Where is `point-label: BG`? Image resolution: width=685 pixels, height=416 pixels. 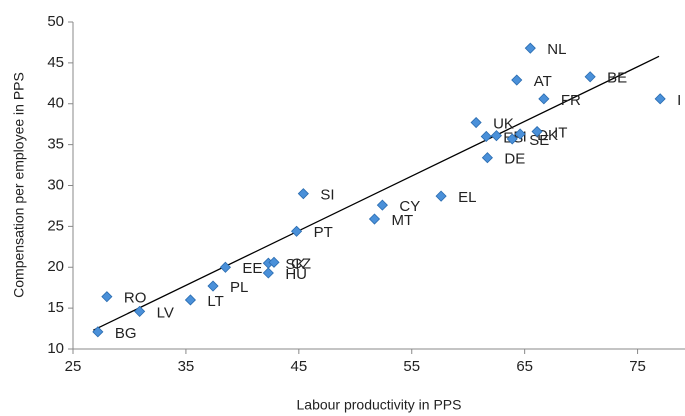 point-label: BG is located at coordinates (126, 333).